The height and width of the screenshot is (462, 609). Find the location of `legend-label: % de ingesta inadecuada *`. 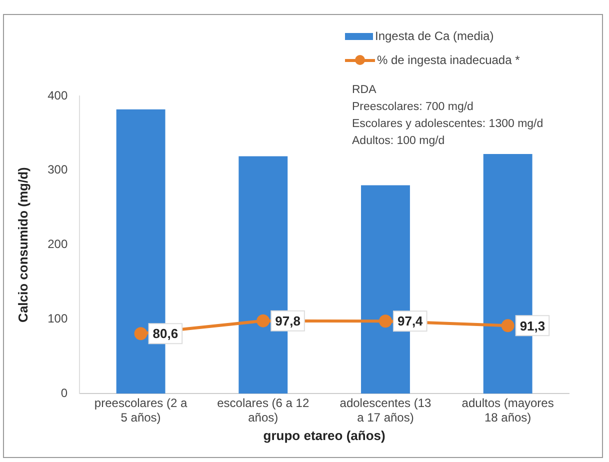

legend-label: % de ingesta inadecuada * is located at coordinates (448, 60).